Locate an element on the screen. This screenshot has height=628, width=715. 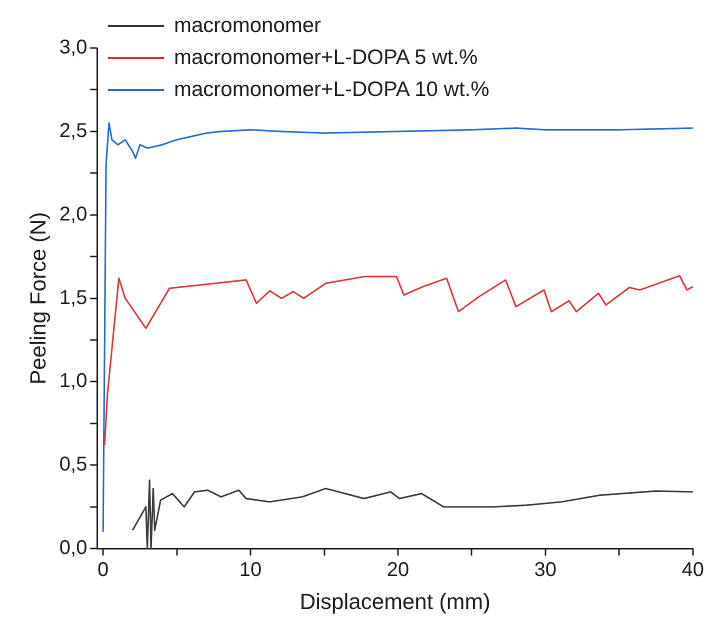
x-axis-title: Displacement (mm) is located at coordinates (395, 601).